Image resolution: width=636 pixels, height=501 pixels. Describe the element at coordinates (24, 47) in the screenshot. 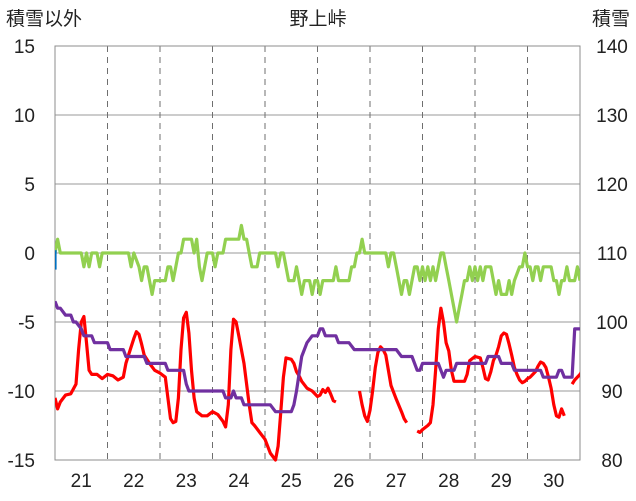

I see `y-tick-label: 15` at that location.